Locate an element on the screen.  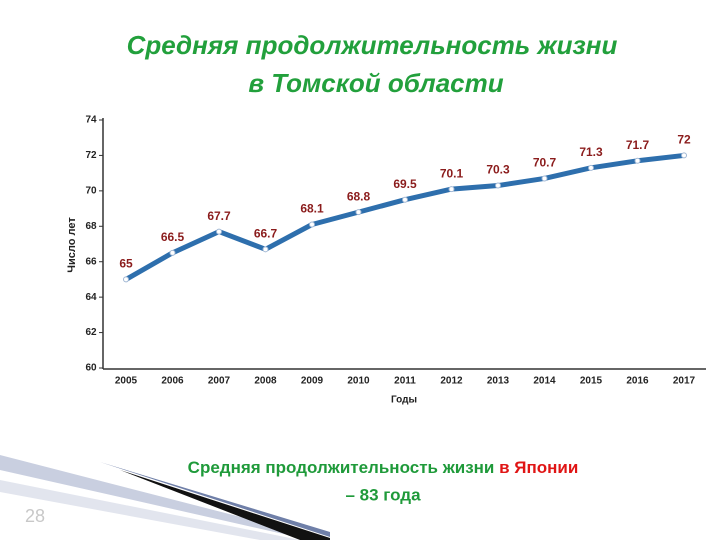
x-tick-label: 2008 is located at coordinates (265, 381).